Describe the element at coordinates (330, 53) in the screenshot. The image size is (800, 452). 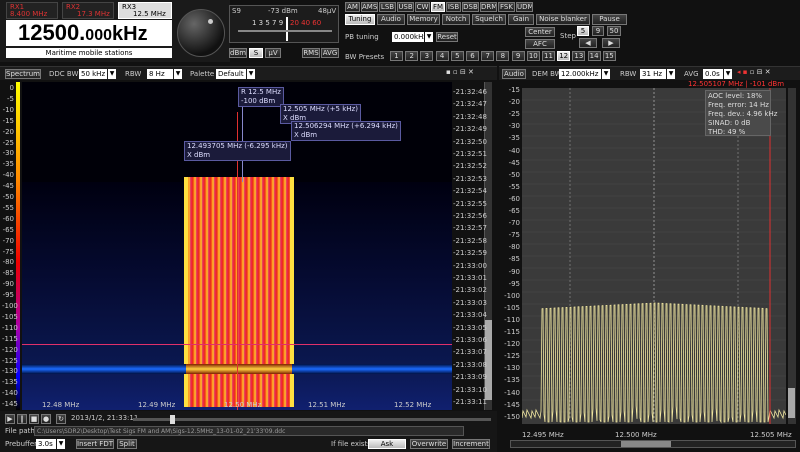
I see `avg-button: AVG` at that location.